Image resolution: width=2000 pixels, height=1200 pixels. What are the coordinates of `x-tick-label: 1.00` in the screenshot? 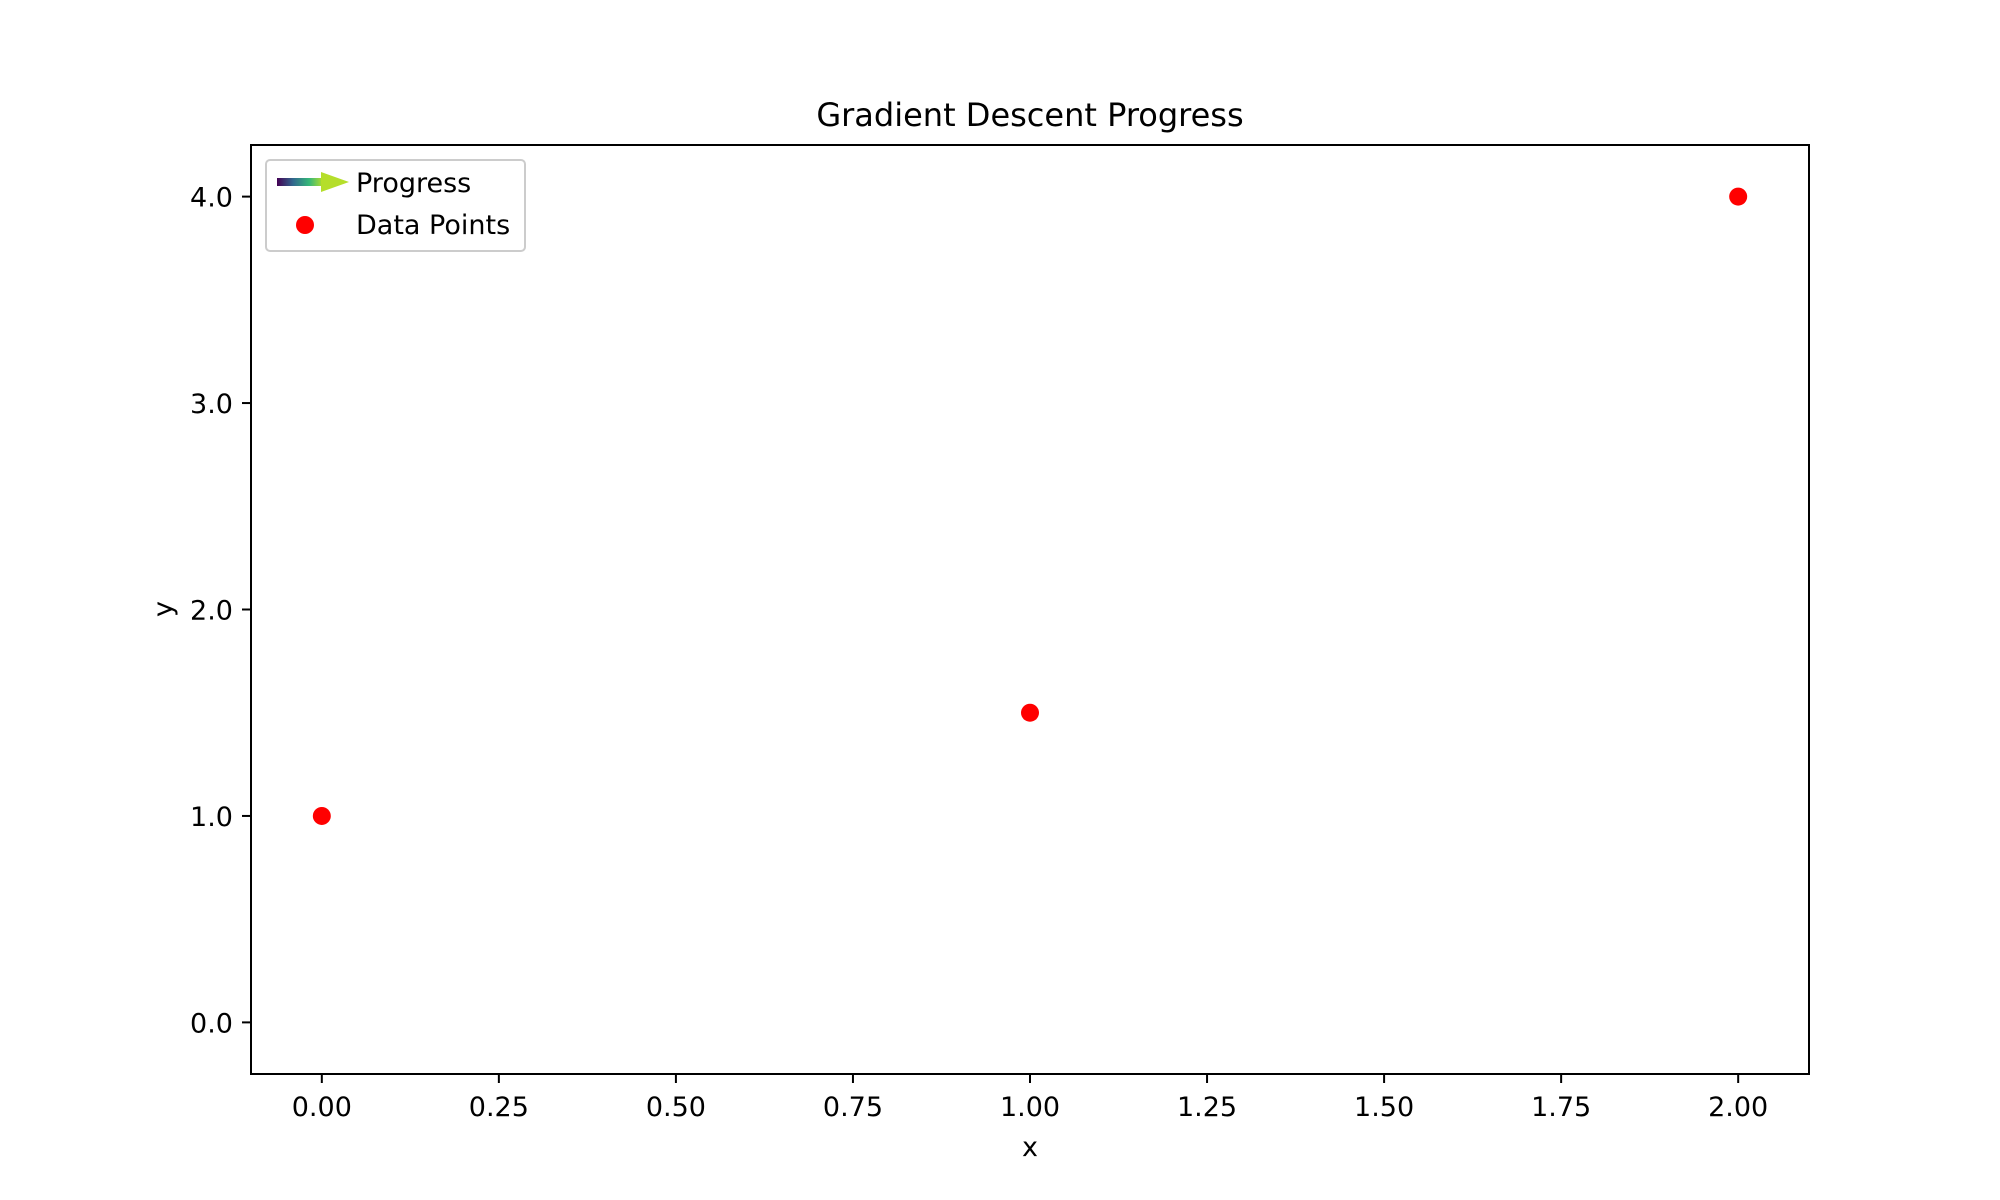 It's located at (1030, 1107).